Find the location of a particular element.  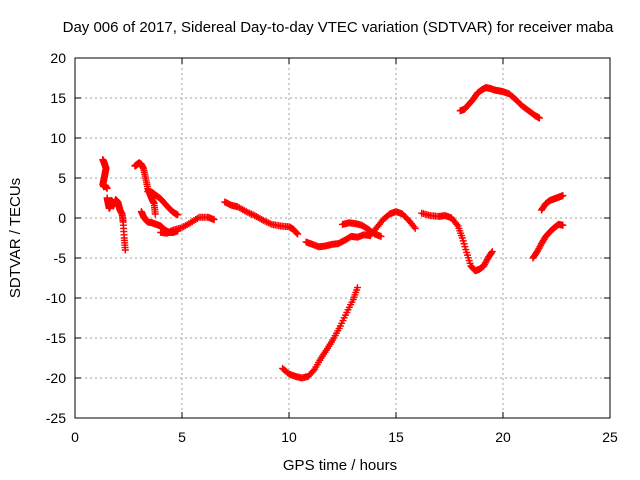

x-tick-label: 0 is located at coordinates (75, 437).